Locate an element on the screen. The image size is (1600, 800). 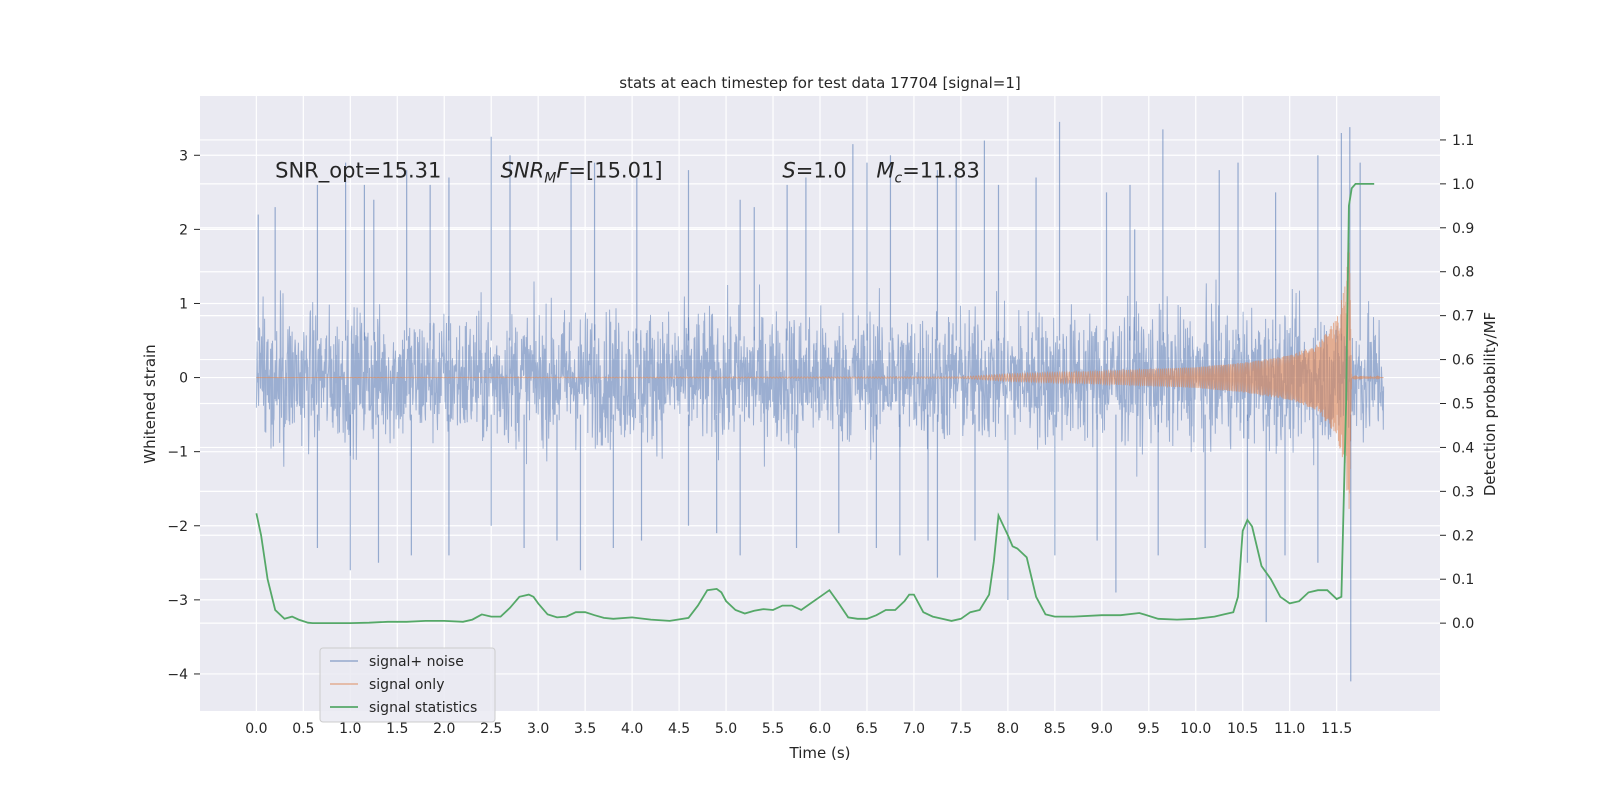
annotation-3: Mc=11.83 is located at coordinates (928, 173).